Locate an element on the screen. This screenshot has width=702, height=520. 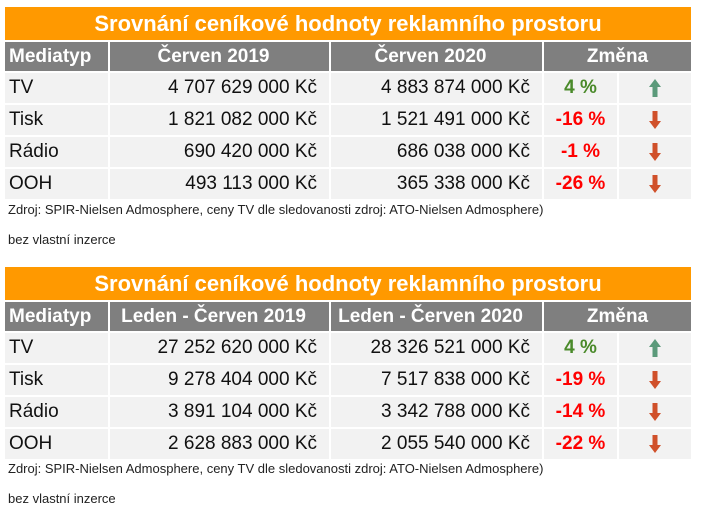
change-percent: -22 % is located at coordinates (580, 444).